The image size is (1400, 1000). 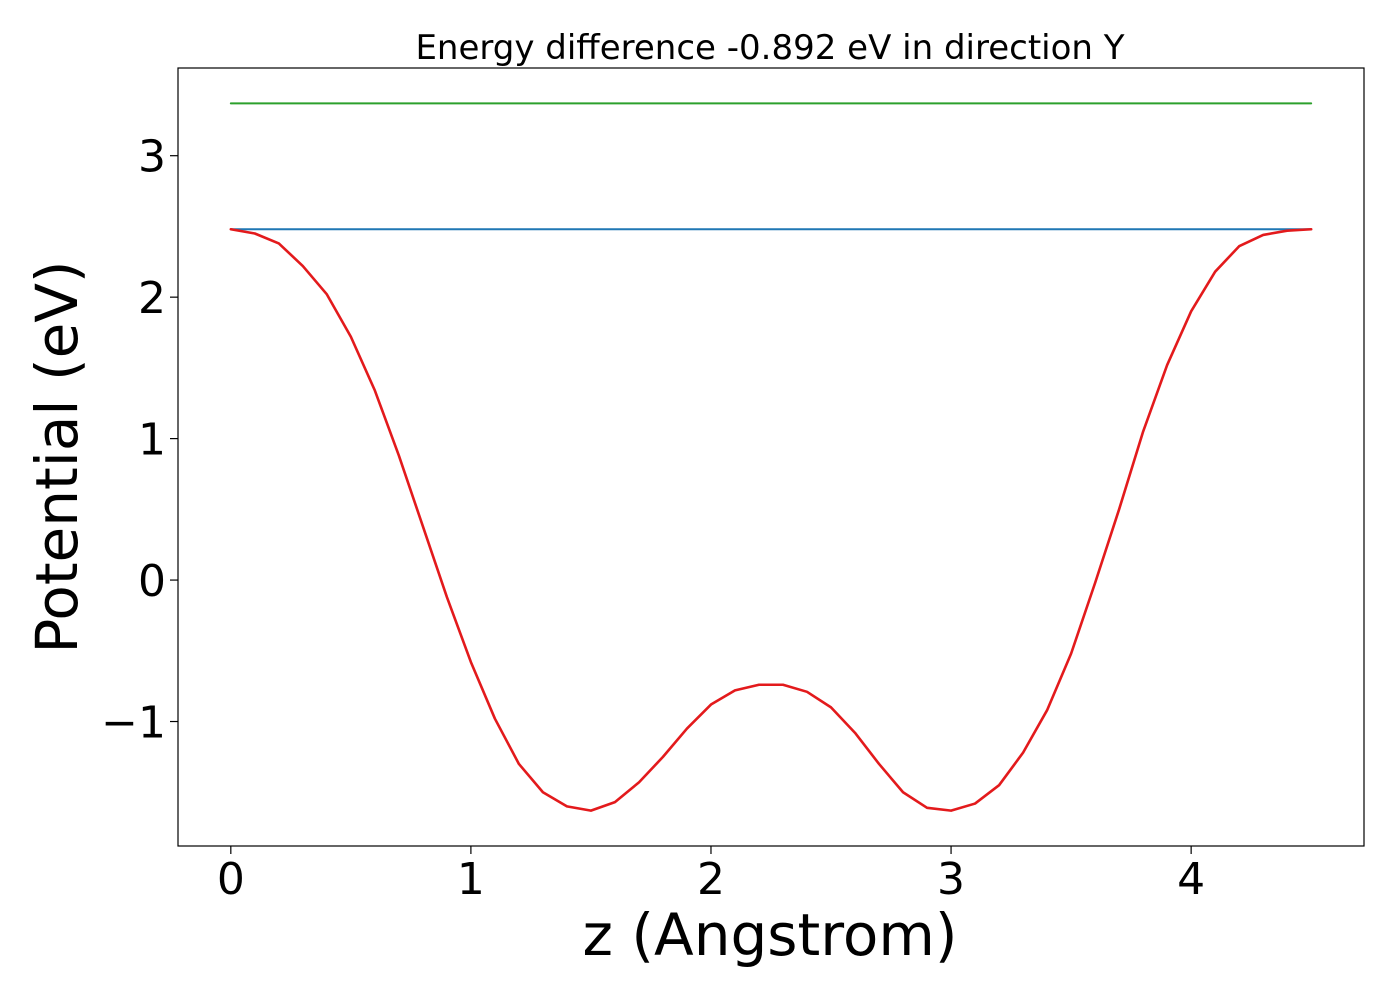 I want to click on x-tick-label: 1, so click(x=471, y=879).